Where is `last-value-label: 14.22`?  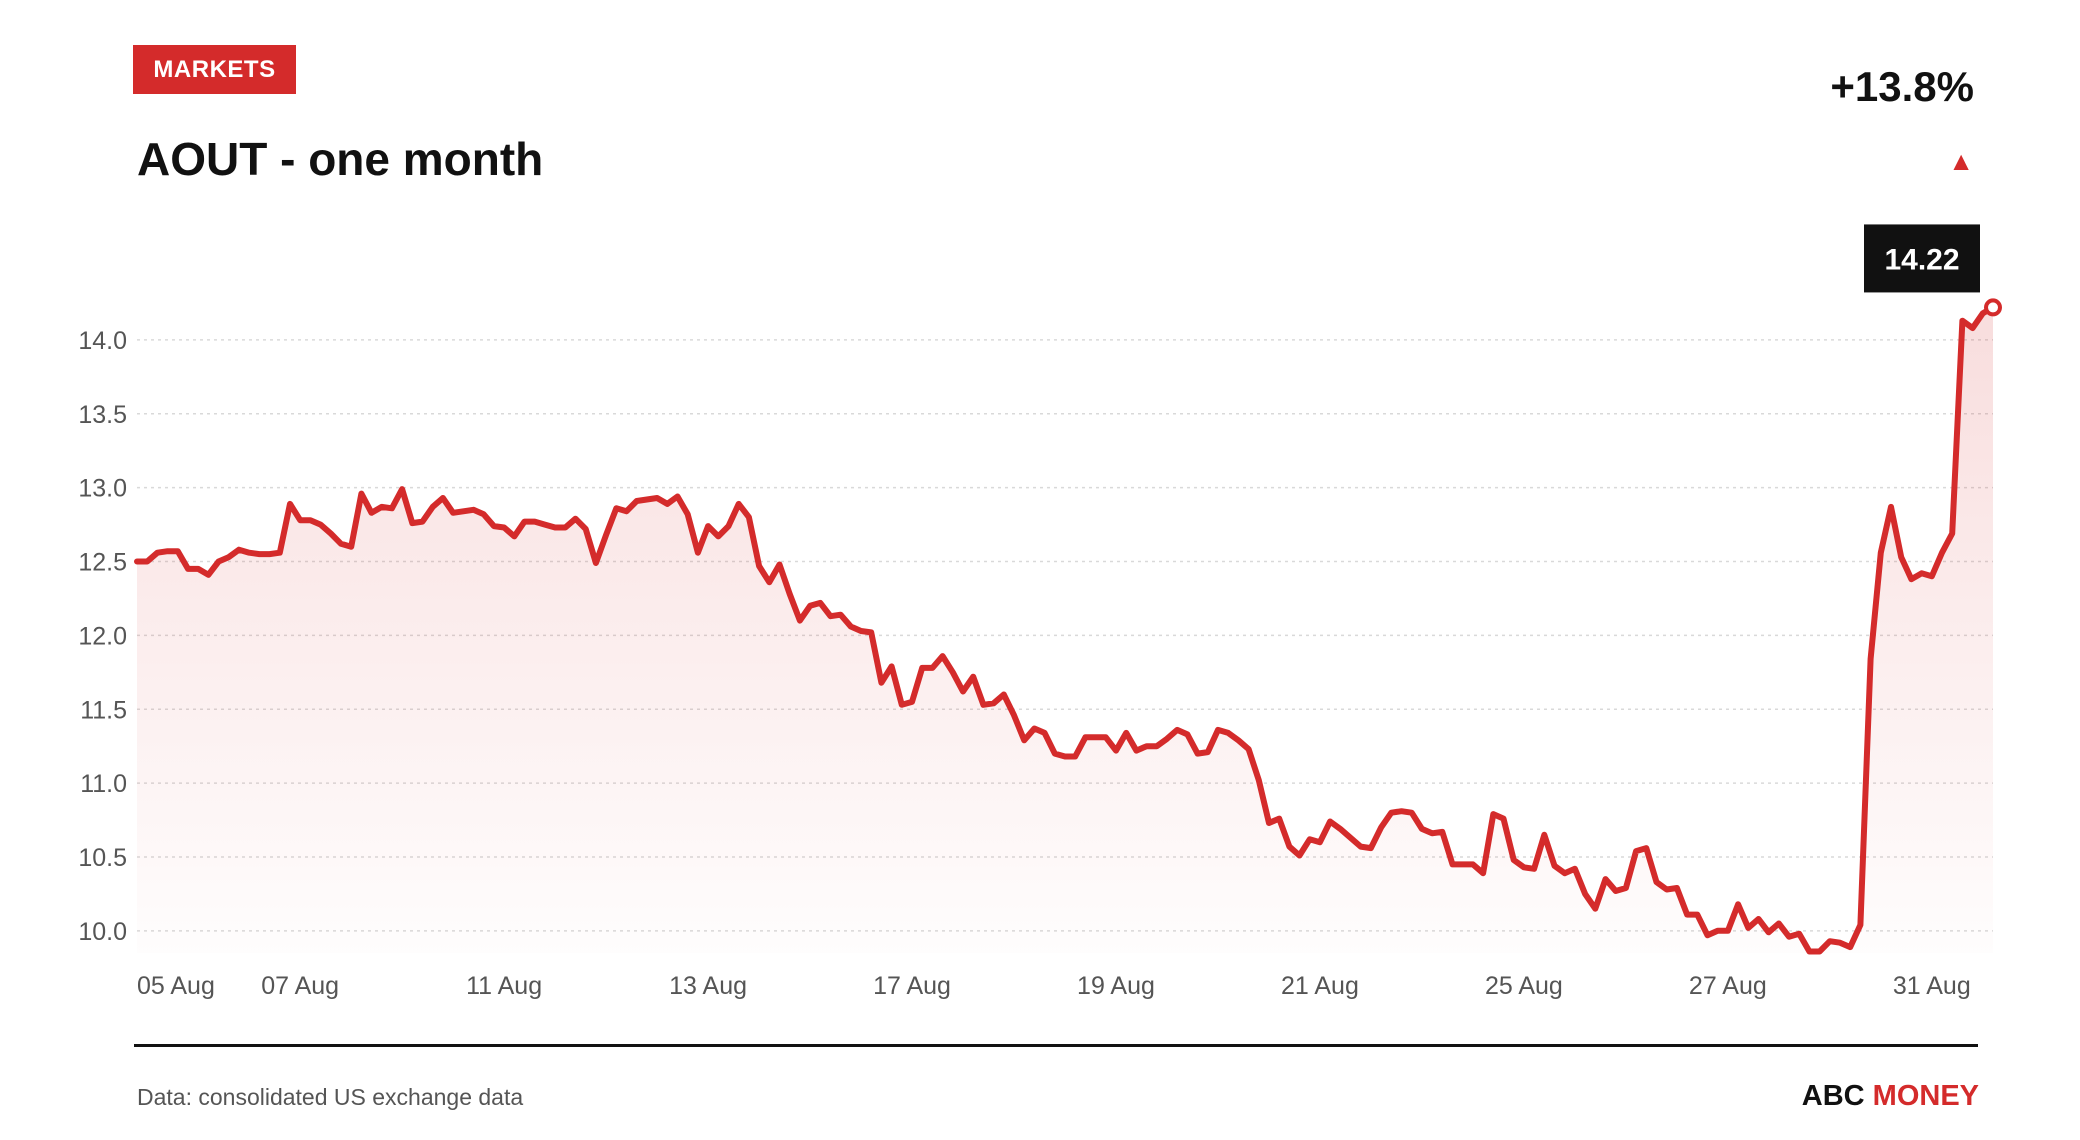 last-value-label: 14.22 is located at coordinates (1921, 259).